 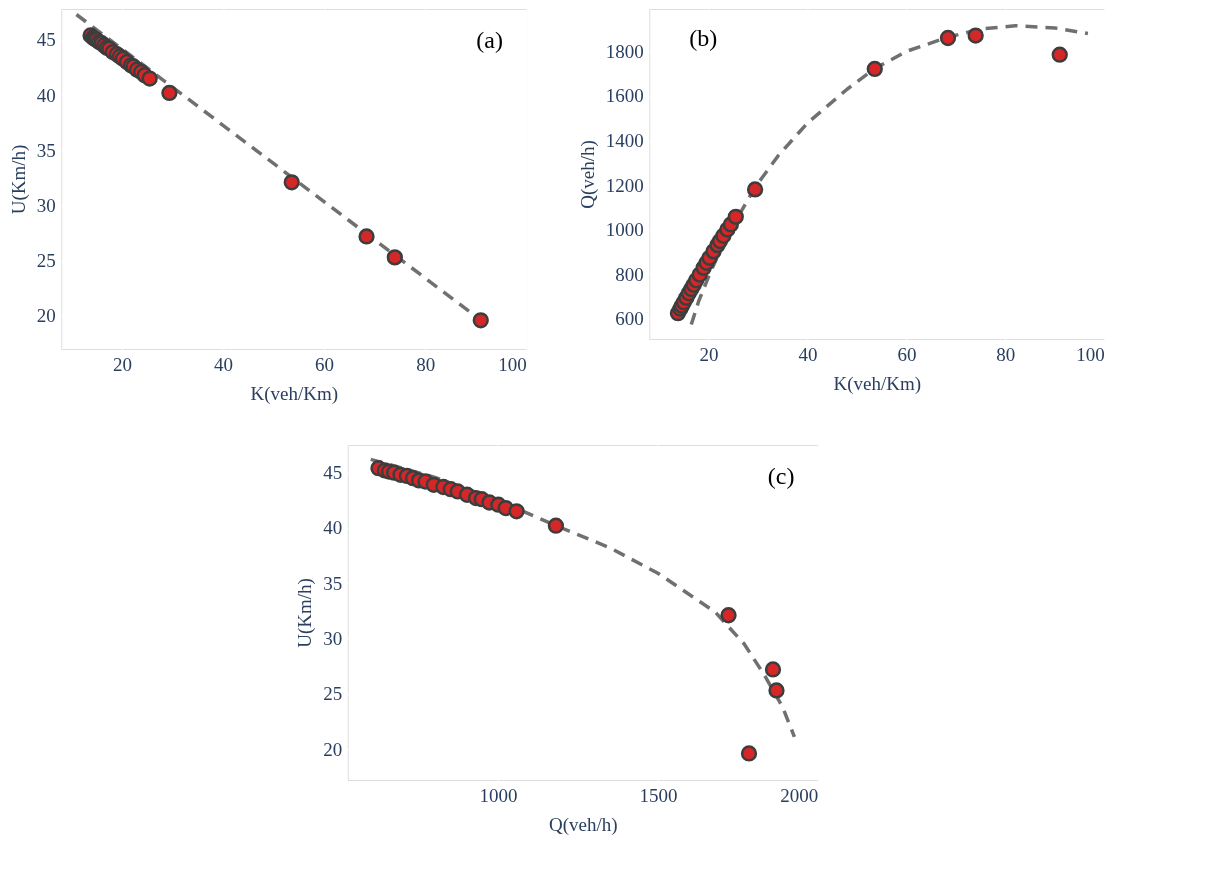 I want to click on y-tick-label: 1800, so click(x=624, y=51).